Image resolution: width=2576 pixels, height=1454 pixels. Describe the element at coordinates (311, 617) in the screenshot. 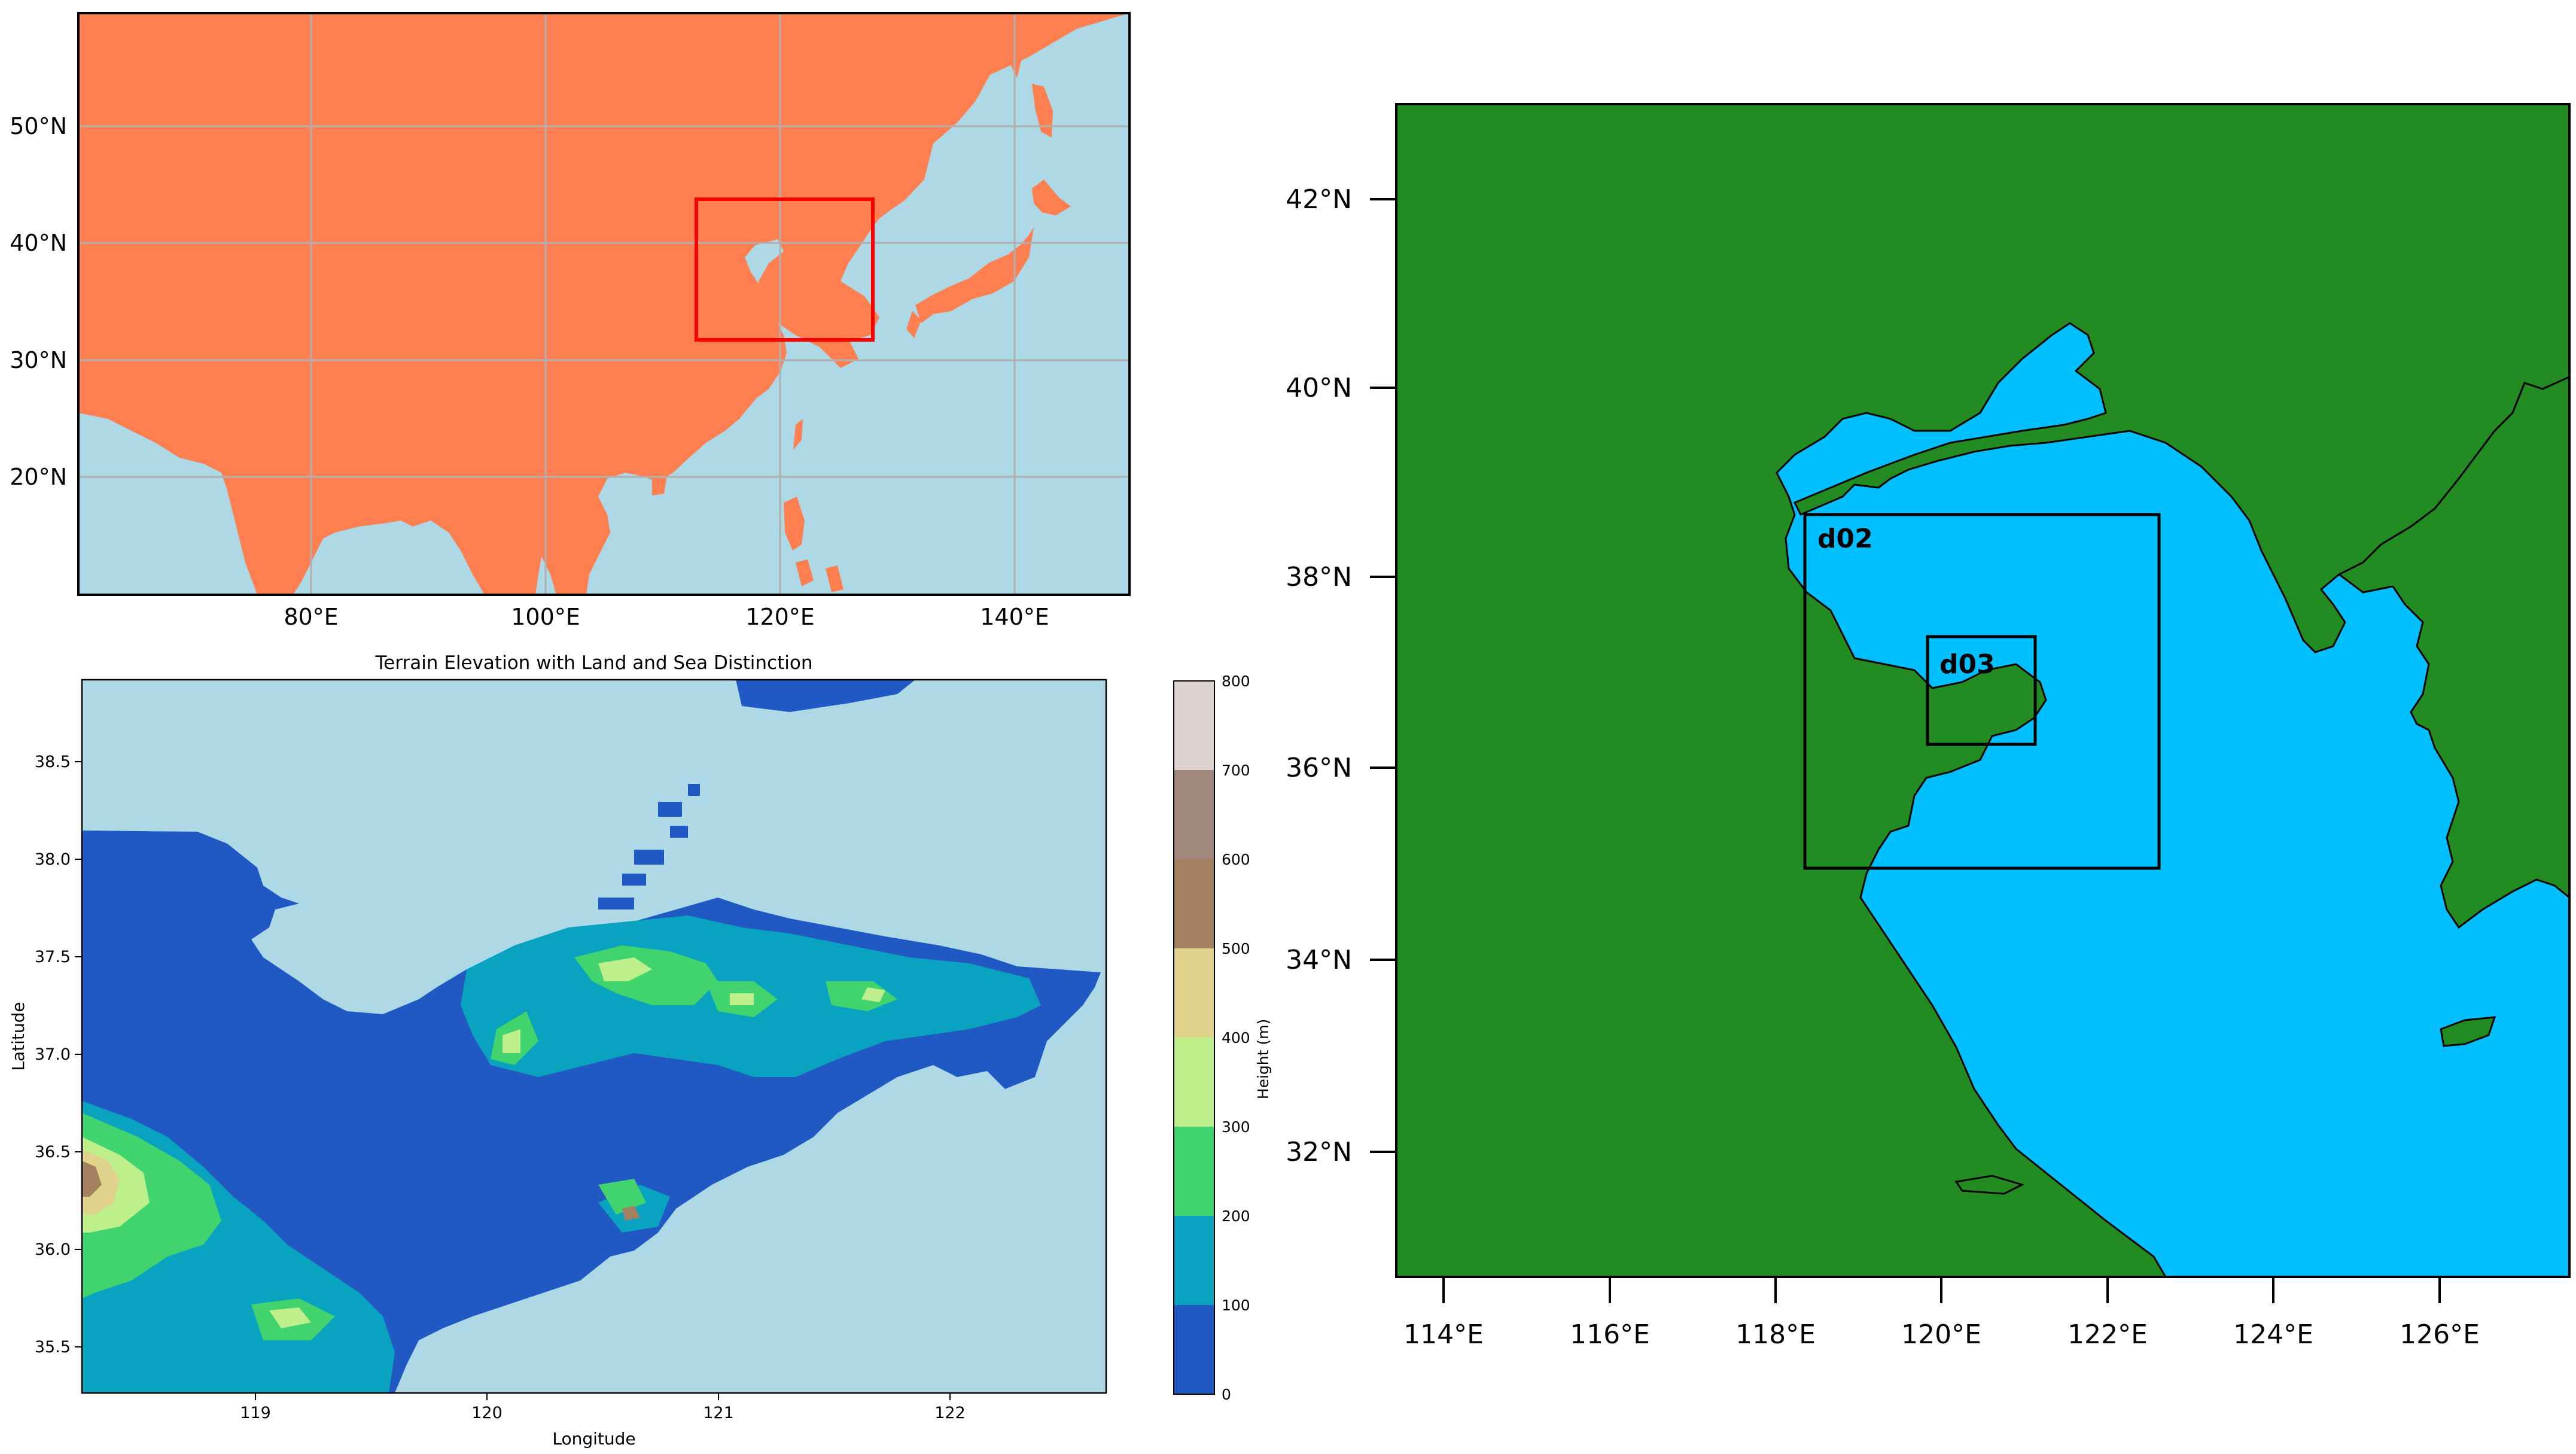

I see `overview-lon-tick: 80°E` at that location.